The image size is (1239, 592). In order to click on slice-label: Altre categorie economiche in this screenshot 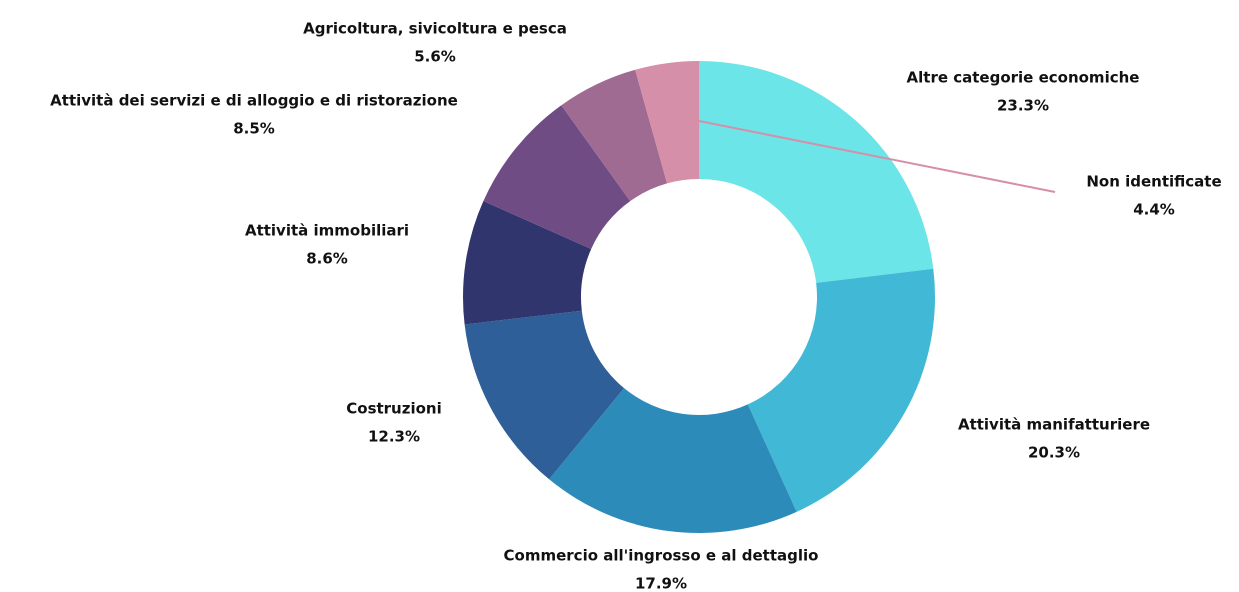, I will do `click(1023, 78)`.